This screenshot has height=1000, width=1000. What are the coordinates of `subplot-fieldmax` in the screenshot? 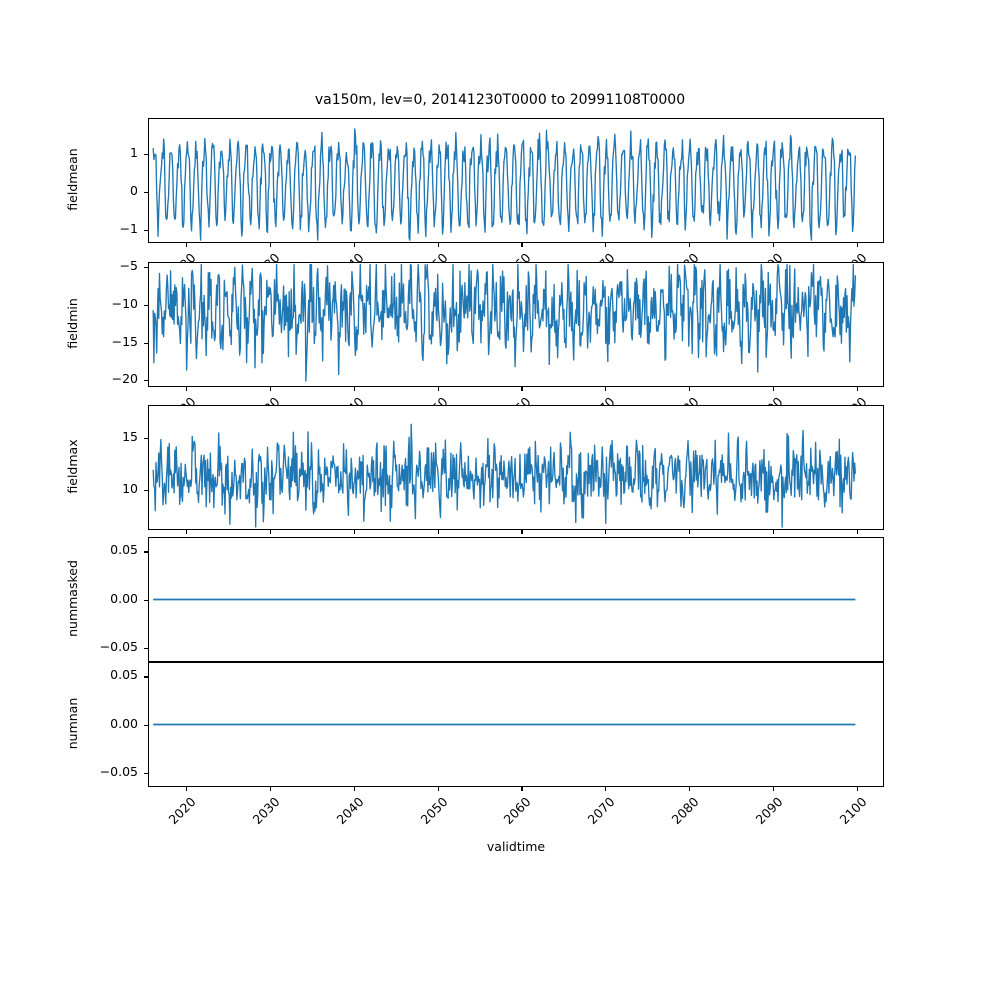 It's located at (516, 467).